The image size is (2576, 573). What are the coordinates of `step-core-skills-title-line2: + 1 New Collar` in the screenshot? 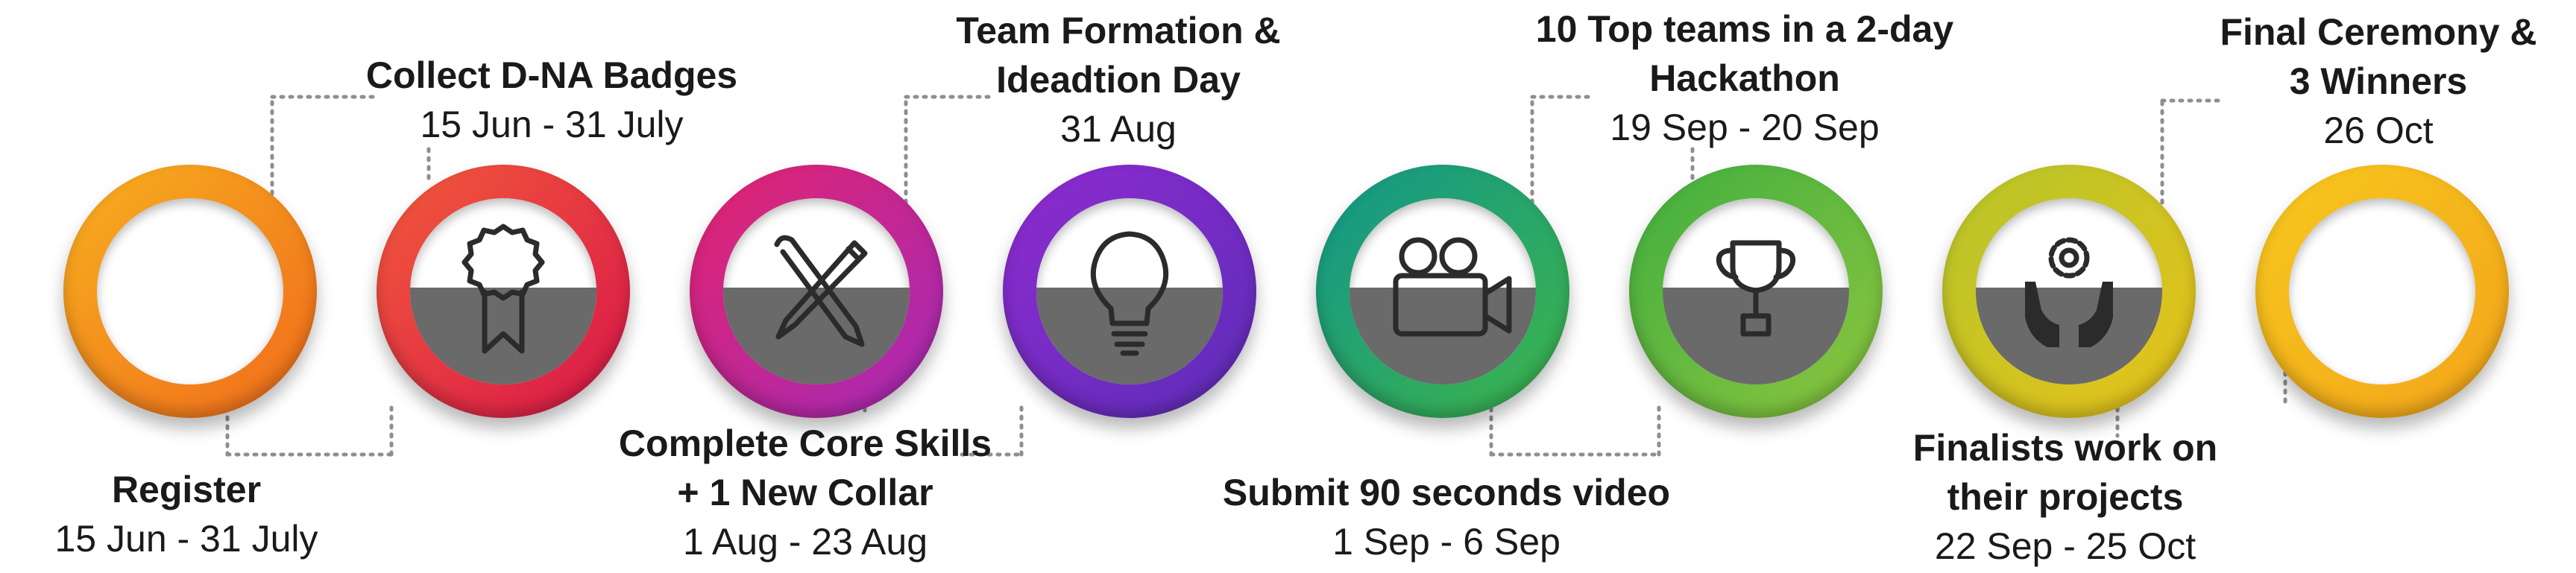 It's located at (805, 492).